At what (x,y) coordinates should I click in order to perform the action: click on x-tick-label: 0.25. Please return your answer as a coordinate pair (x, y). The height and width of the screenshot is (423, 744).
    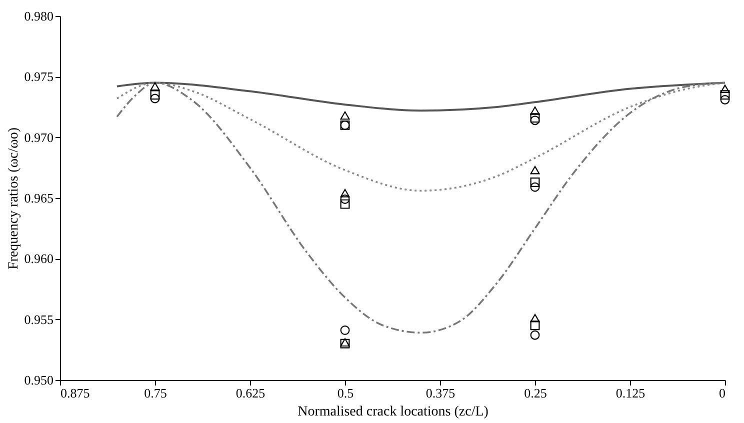
    Looking at the image, I should click on (535, 393).